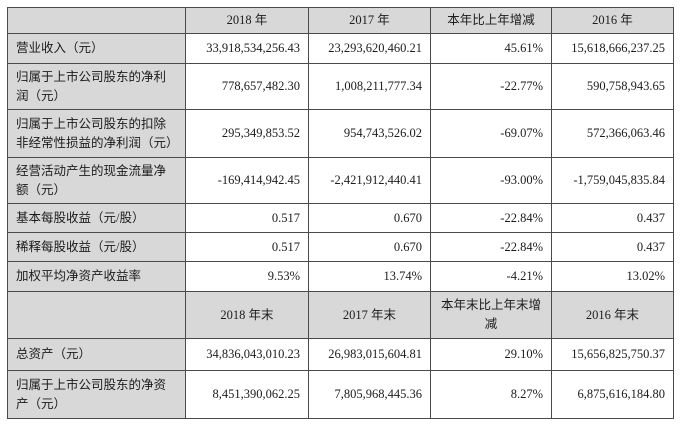  Describe the element at coordinates (612, 277) in the screenshot. I see `cell-2016: 13.02%` at that location.